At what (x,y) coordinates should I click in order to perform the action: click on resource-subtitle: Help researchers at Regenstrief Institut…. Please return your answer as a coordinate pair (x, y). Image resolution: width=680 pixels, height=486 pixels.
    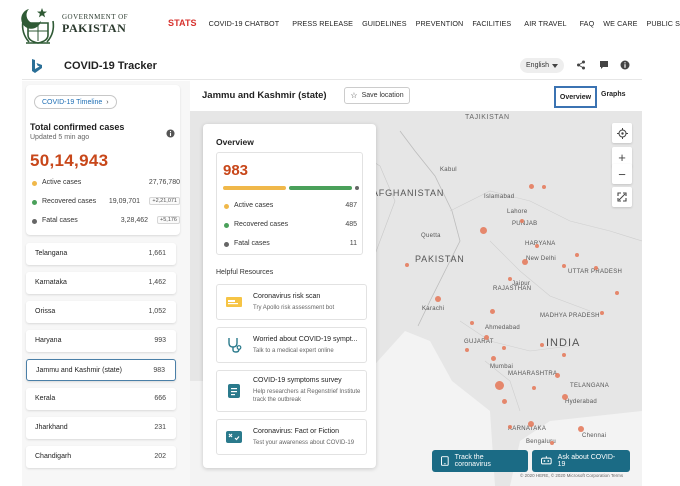
    Looking at the image, I should click on (307, 396).